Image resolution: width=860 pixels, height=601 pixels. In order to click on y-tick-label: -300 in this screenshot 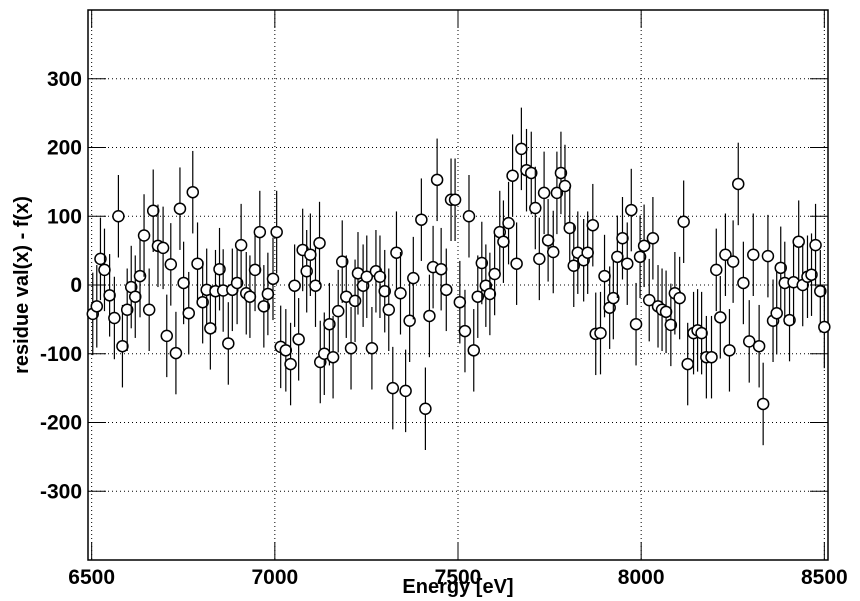, I will do `click(61, 491)`.